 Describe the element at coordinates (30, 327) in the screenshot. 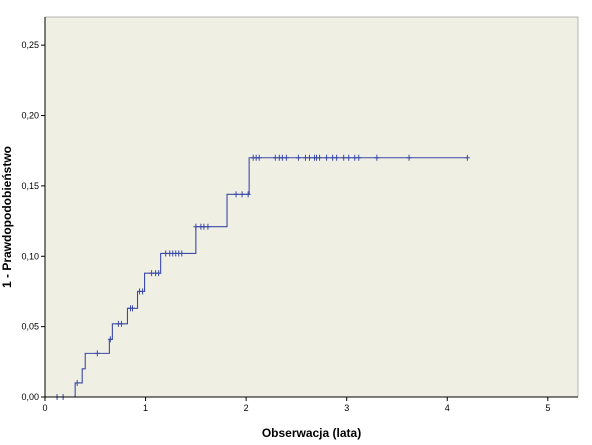

I see `y-tick-label: 0,05` at that location.